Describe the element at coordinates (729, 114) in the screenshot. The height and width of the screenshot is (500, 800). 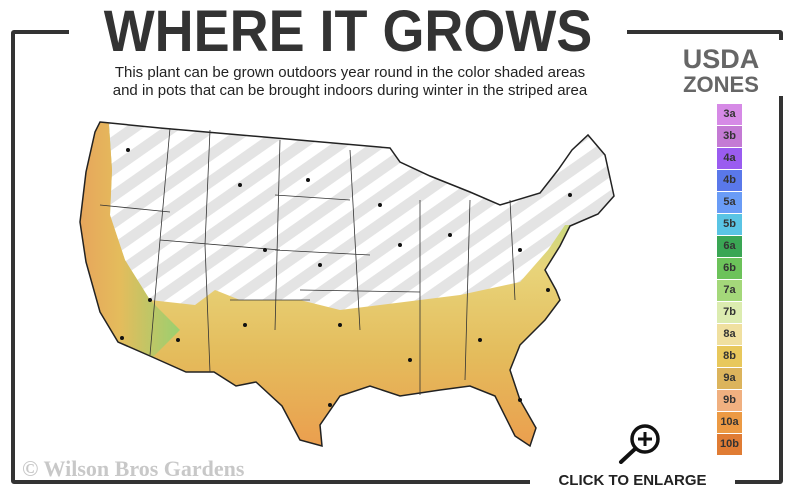
I see `legend-zone-3a: 3a` at that location.